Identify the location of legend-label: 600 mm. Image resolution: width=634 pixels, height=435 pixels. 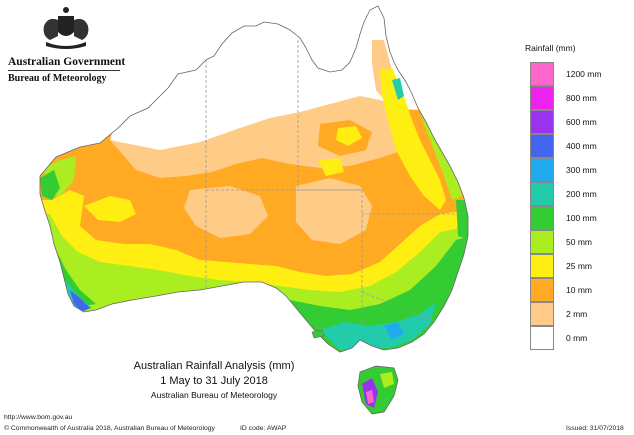
(581, 122).